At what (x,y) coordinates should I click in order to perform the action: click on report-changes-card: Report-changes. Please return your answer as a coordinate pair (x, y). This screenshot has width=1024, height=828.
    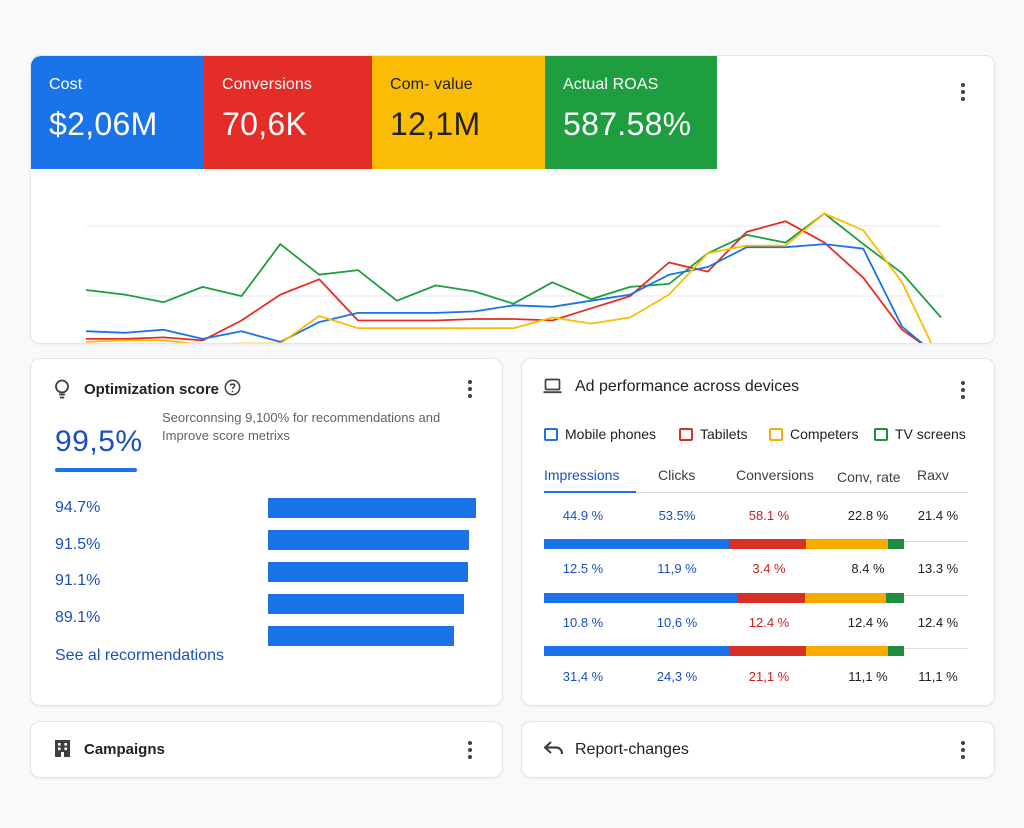
    Looking at the image, I should click on (758, 749).